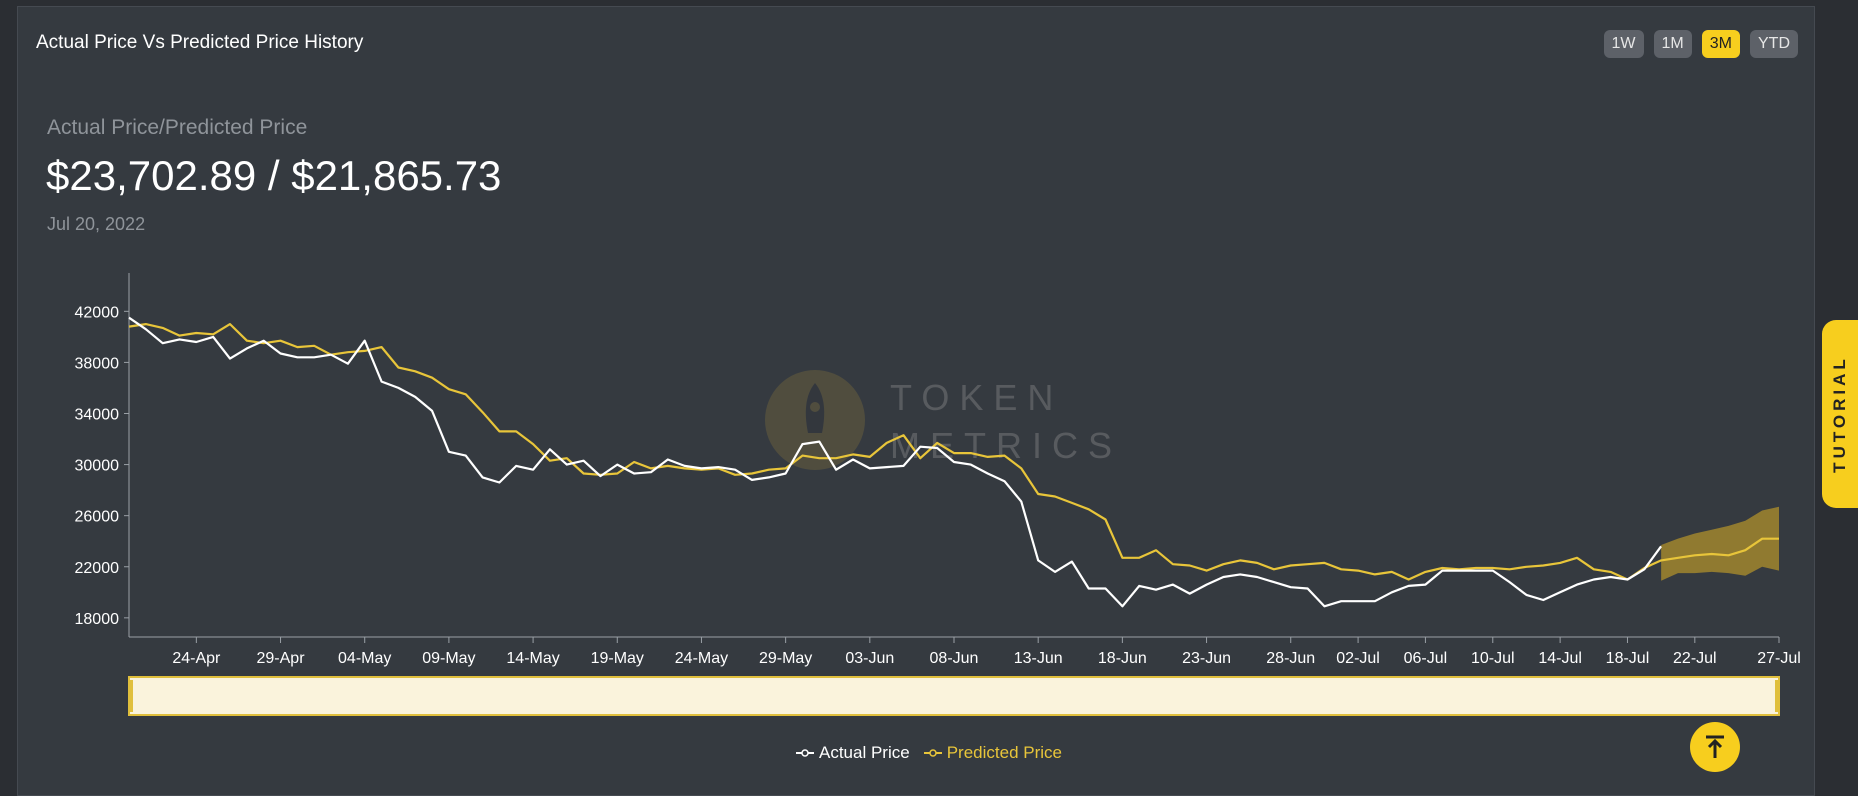 Image resolution: width=1858 pixels, height=796 pixels. What do you see at coordinates (274, 175) in the screenshot?
I see `price-summary-value: $23,702.89 / $21,865.73` at bounding box center [274, 175].